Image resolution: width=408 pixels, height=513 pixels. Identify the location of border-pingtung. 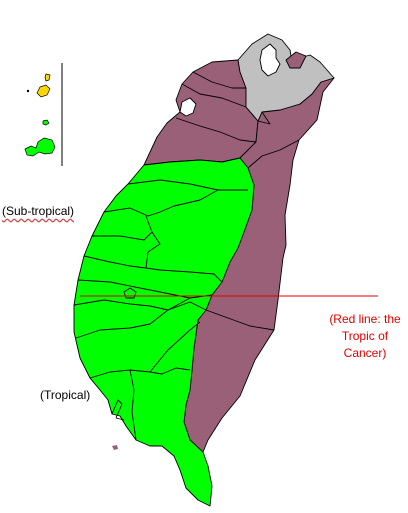
(170, 371).